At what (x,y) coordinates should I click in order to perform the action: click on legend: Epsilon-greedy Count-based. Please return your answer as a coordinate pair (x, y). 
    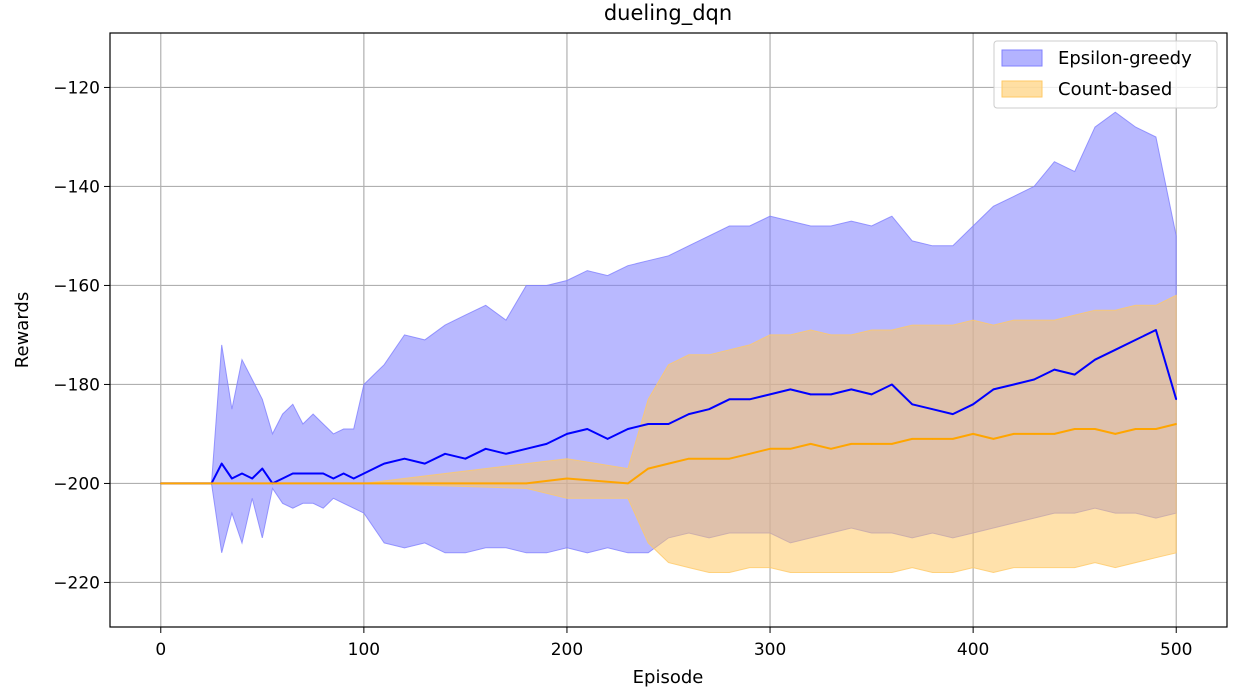
    Looking at the image, I should click on (1105, 74).